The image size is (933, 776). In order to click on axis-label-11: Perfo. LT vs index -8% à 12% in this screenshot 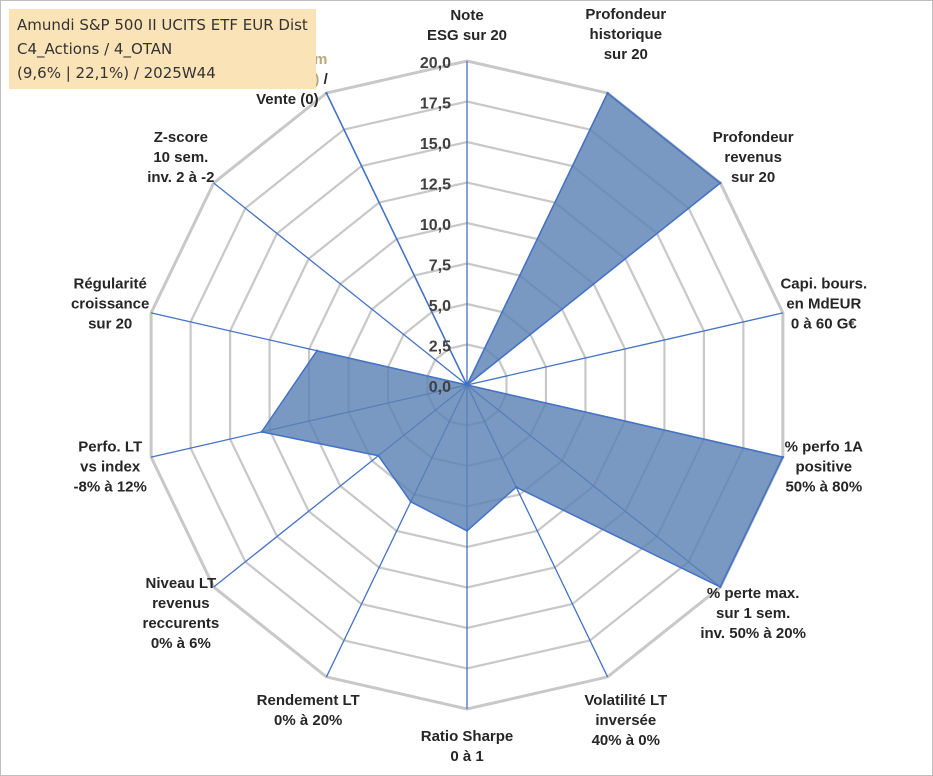, I will do `click(109, 466)`.